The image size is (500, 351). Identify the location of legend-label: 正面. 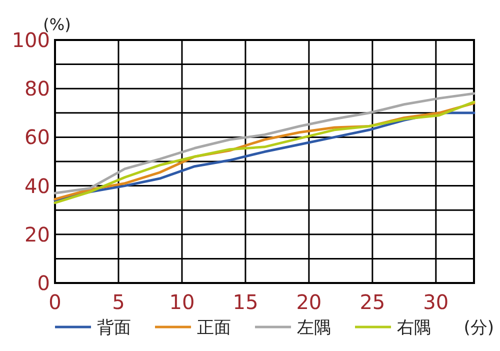
(214, 328).